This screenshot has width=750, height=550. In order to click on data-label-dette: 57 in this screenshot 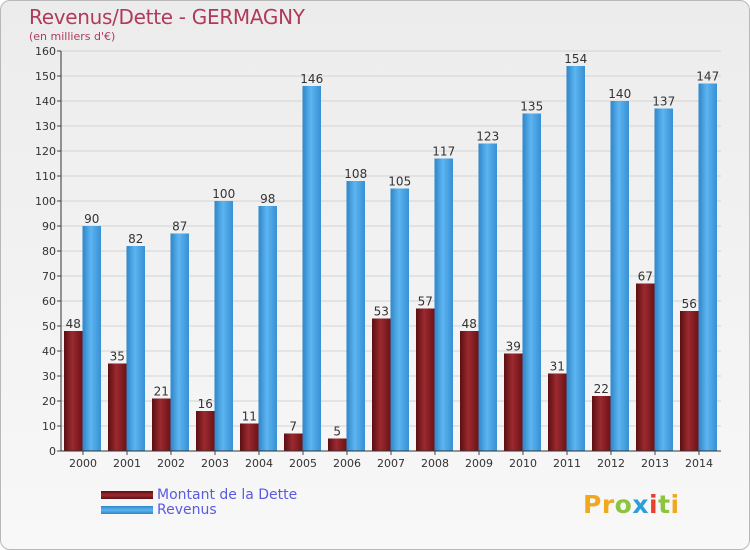, I will do `click(425, 302)`.